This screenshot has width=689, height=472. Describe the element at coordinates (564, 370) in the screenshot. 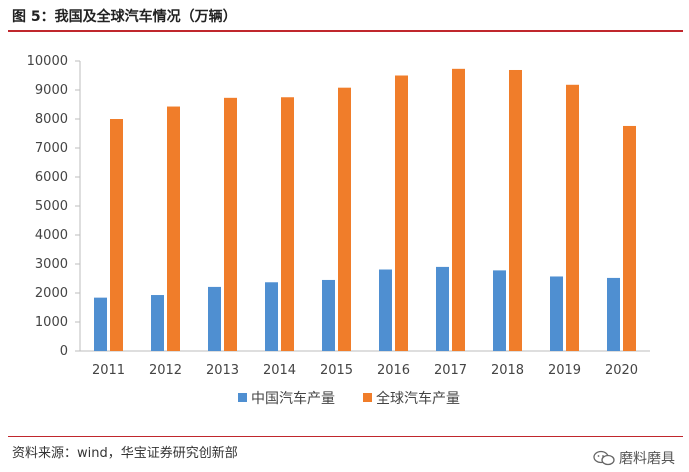

I see `x-tick-label: 2019` at that location.